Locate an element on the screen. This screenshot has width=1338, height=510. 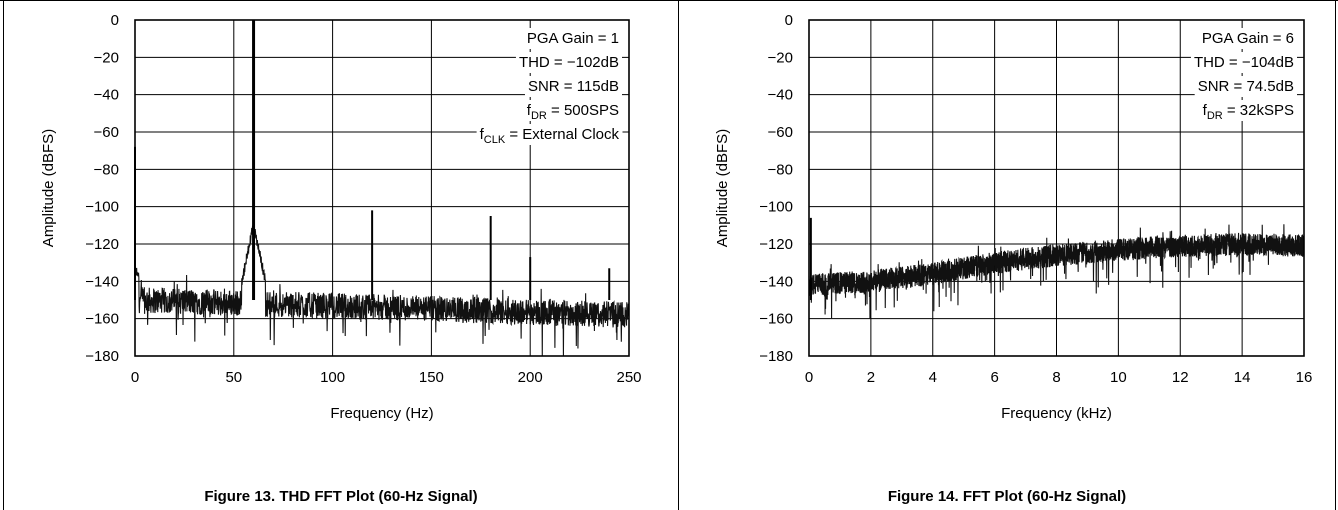
annotation-text: THD = −102dB is located at coordinates (569, 62).